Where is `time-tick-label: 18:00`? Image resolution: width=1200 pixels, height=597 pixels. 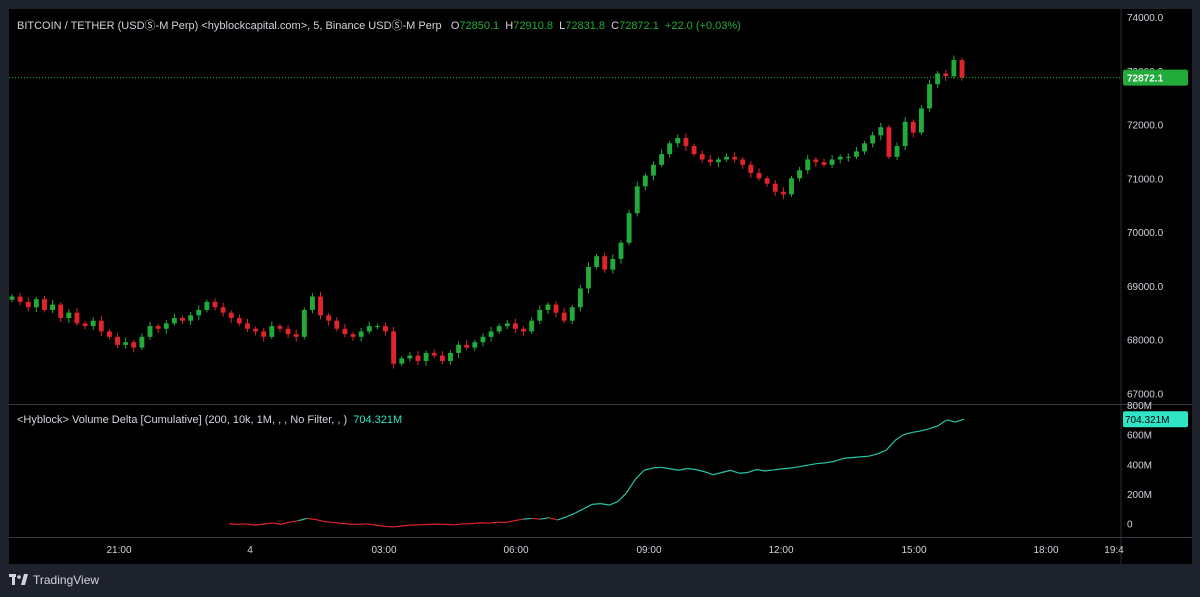
time-tick-label: 18:00 is located at coordinates (1045, 550).